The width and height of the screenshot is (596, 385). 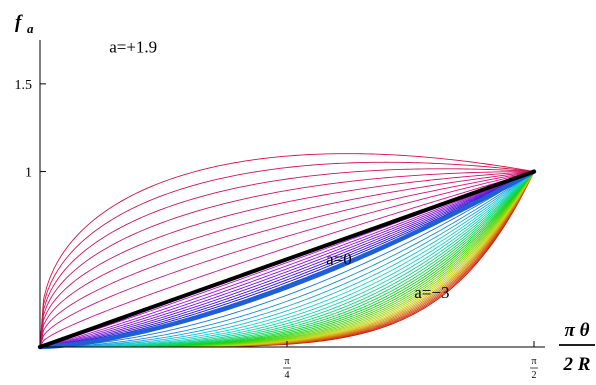 What do you see at coordinates (577, 347) in the screenshot?
I see `x-axis-title: π θ 2 R` at bounding box center [577, 347].